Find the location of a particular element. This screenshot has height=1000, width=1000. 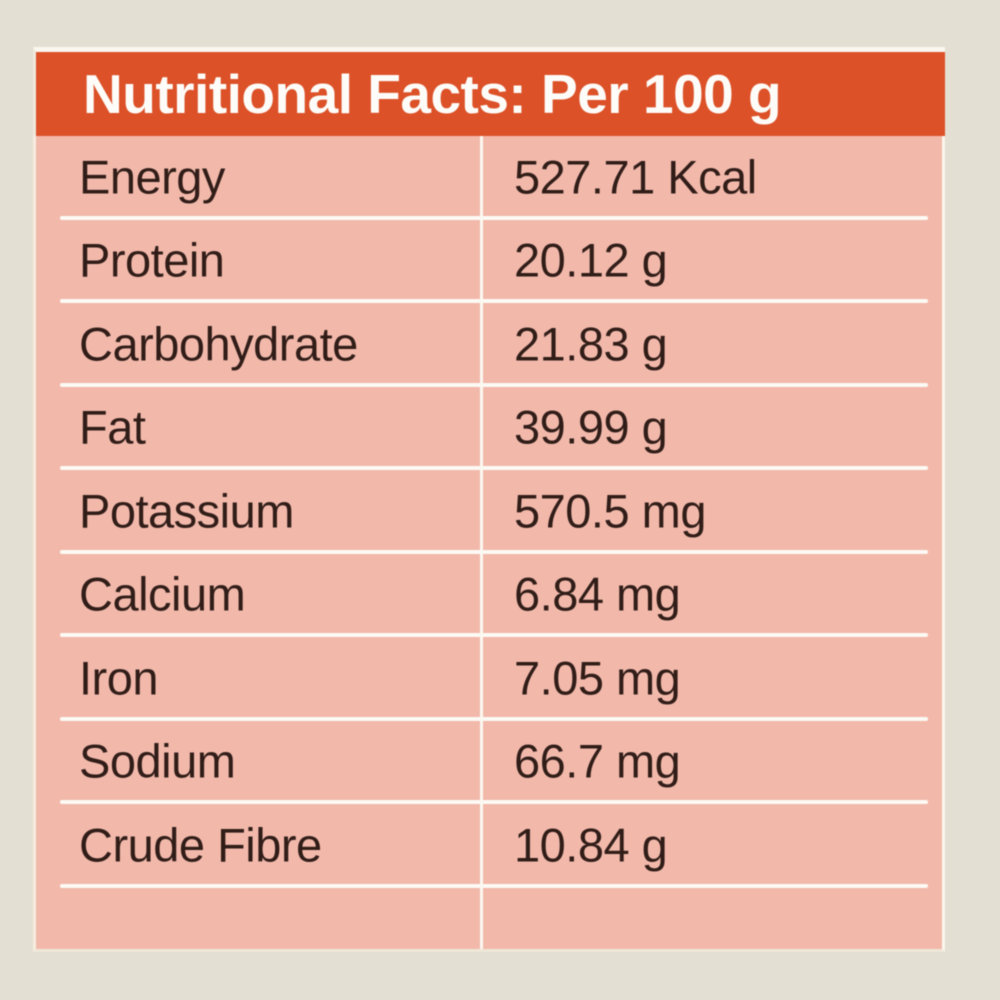

nutrient-label: Calcium is located at coordinates (162, 594).